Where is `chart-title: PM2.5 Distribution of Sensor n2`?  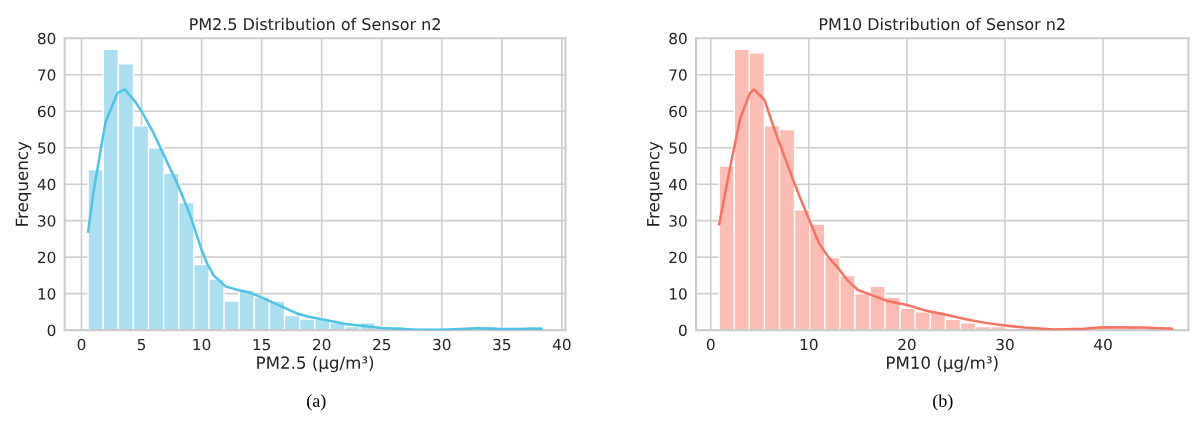
chart-title: PM2.5 Distribution of Sensor n2 is located at coordinates (315, 24).